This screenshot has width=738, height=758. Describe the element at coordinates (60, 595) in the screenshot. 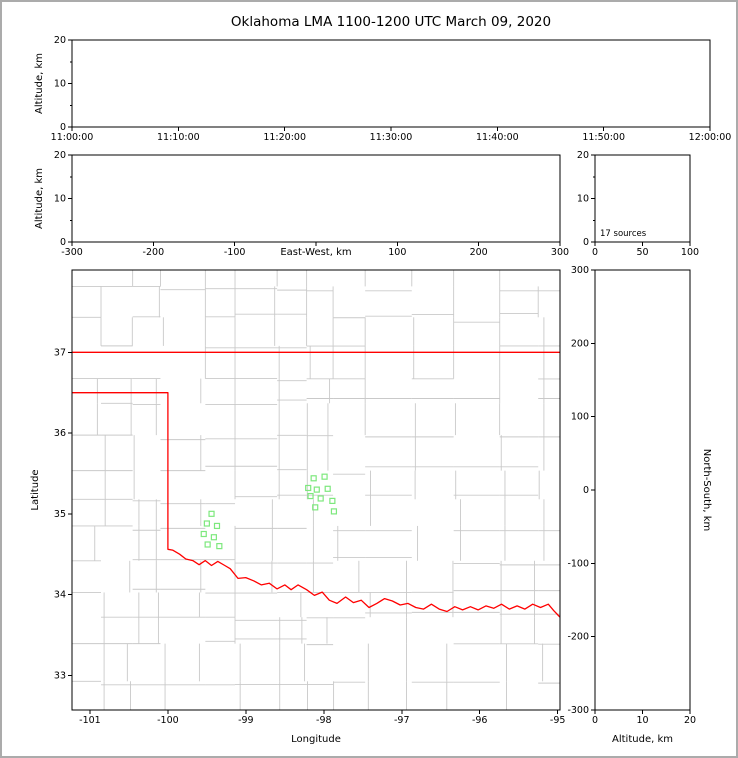

I see `y-tick-label: 34` at that location.